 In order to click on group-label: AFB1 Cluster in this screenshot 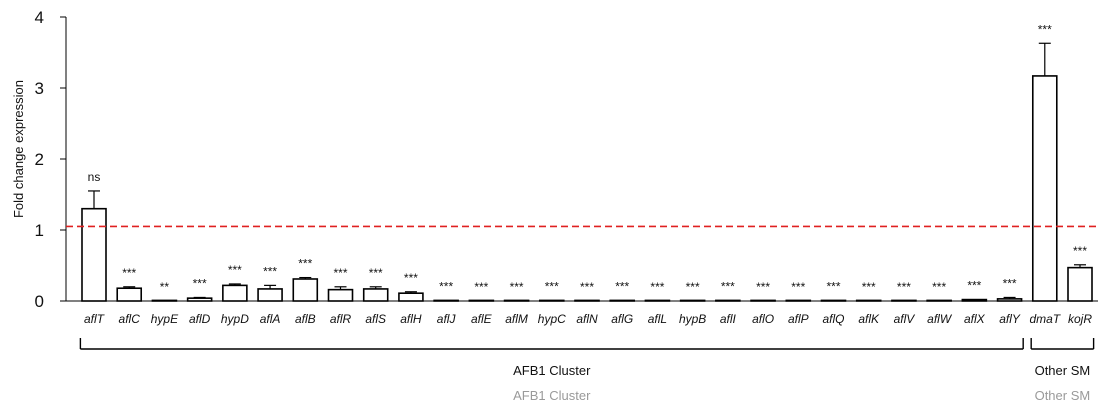, I will do `click(552, 370)`.